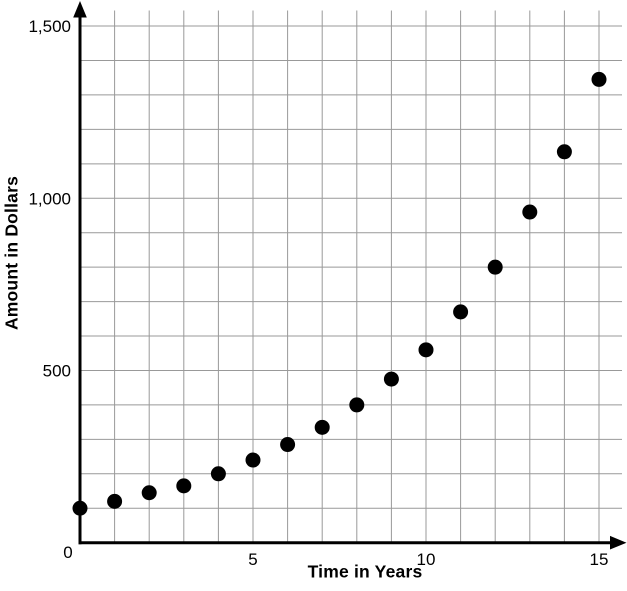 The height and width of the screenshot is (591, 627). I want to click on y-tick-label: 1,000, so click(49, 198).